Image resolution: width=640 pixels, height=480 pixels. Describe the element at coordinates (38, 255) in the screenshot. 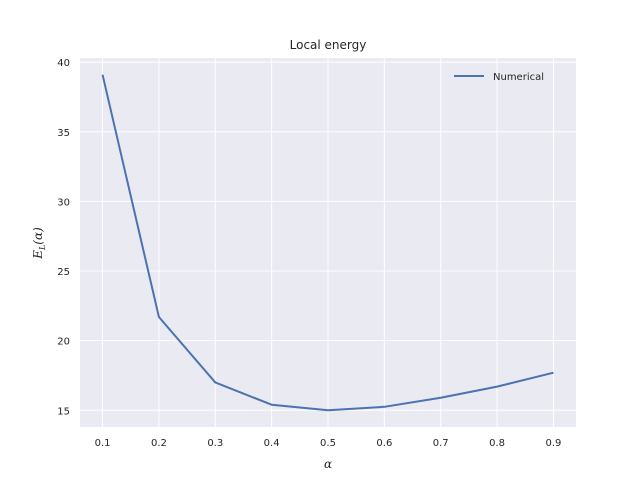

I see `y-axis-label-main: E` at that location.